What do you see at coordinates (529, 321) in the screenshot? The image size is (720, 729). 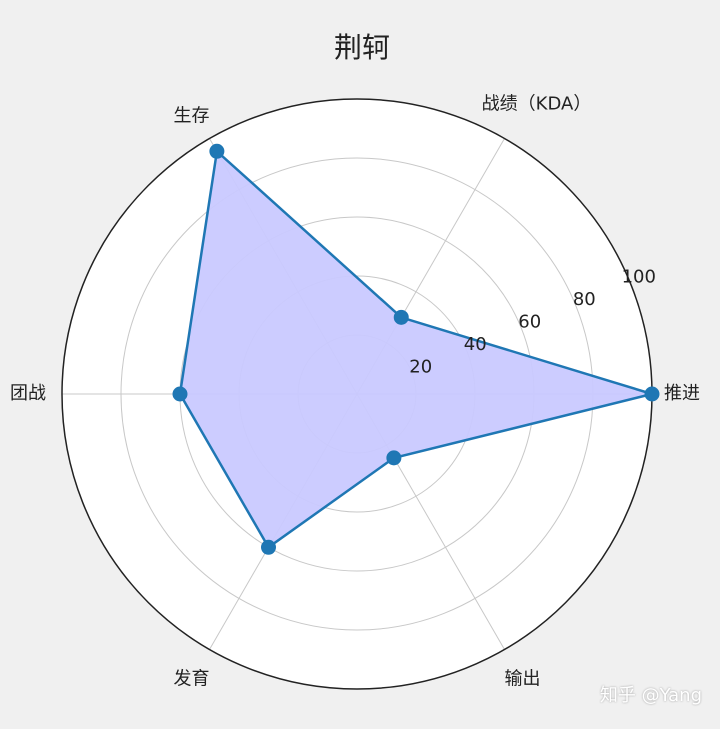 I see `radial-tick-label-60: 60` at bounding box center [529, 321].